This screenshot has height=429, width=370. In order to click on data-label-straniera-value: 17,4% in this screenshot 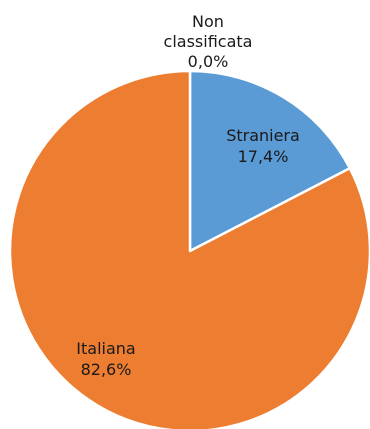, I will do `click(263, 156)`.